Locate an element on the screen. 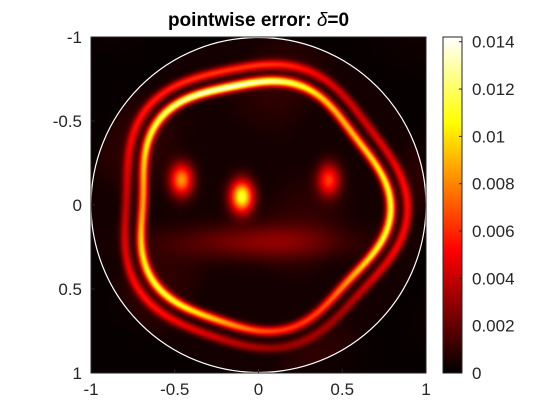  colorbar-ticks: 0 0.002 0.004 0.006 0.008 0.01 0.012 0.014 is located at coordinates (487, 208).